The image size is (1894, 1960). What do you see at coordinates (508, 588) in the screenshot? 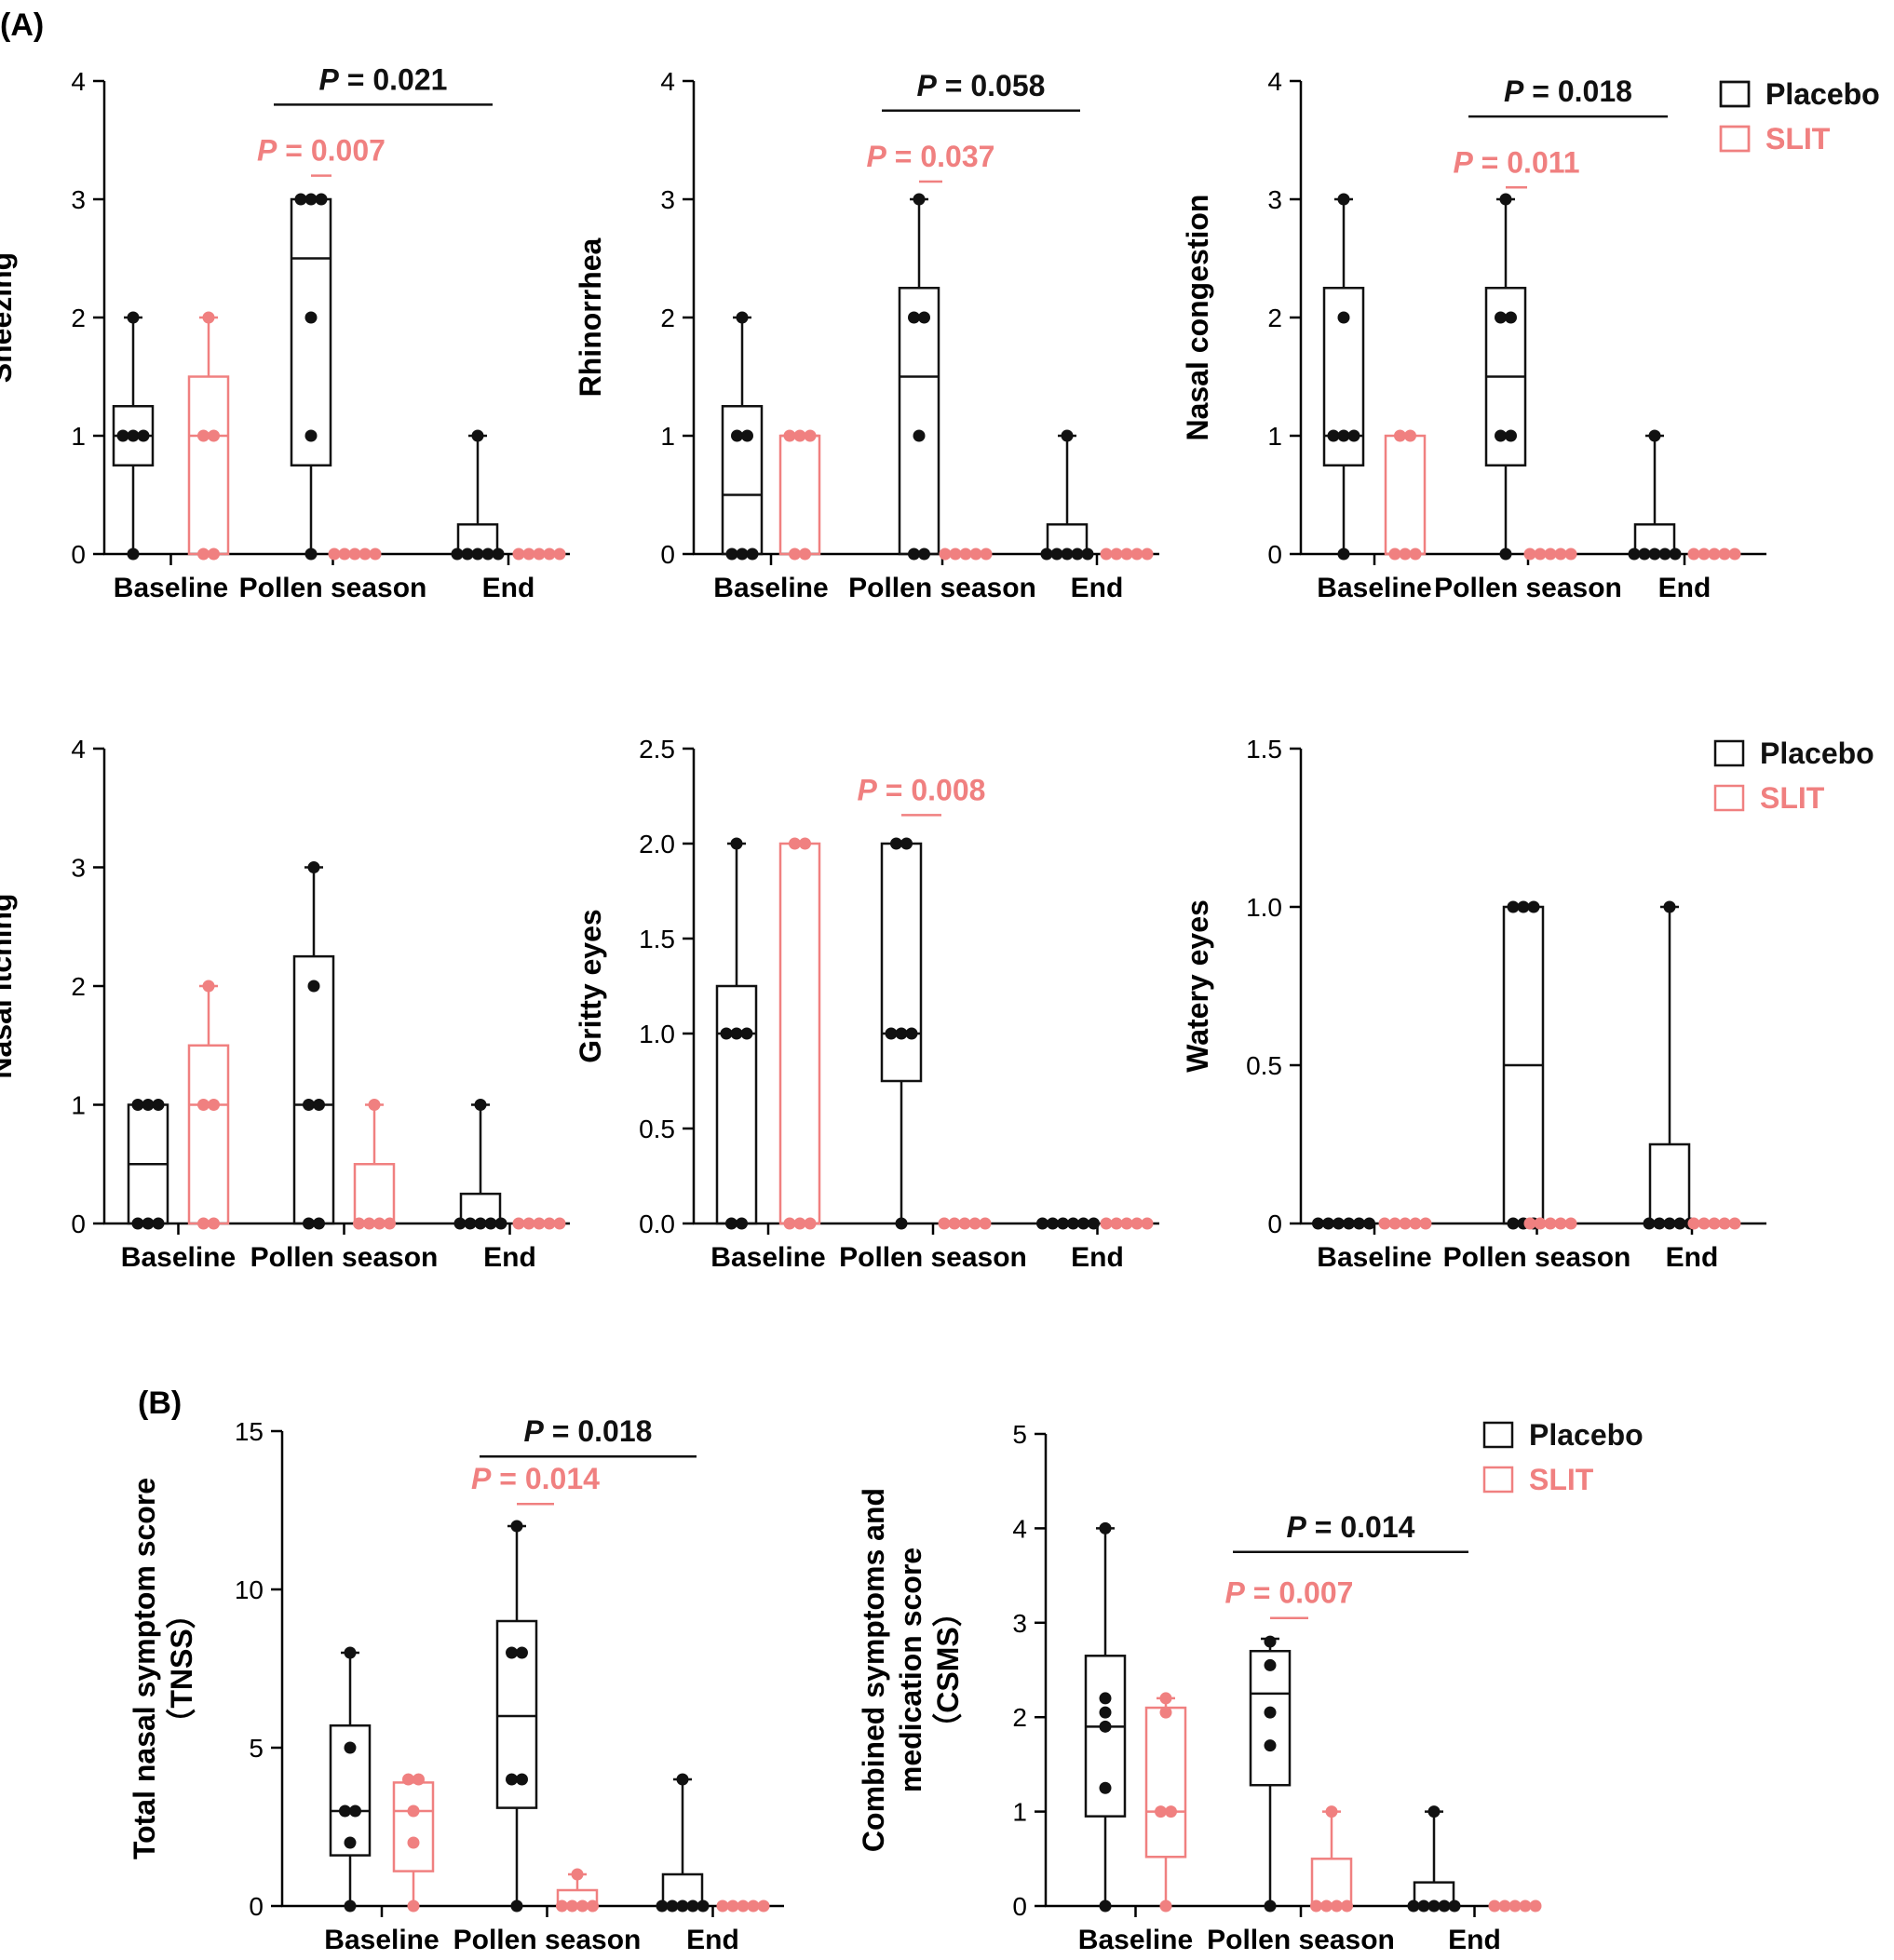
I see `x-tick-label: End` at bounding box center [508, 588].